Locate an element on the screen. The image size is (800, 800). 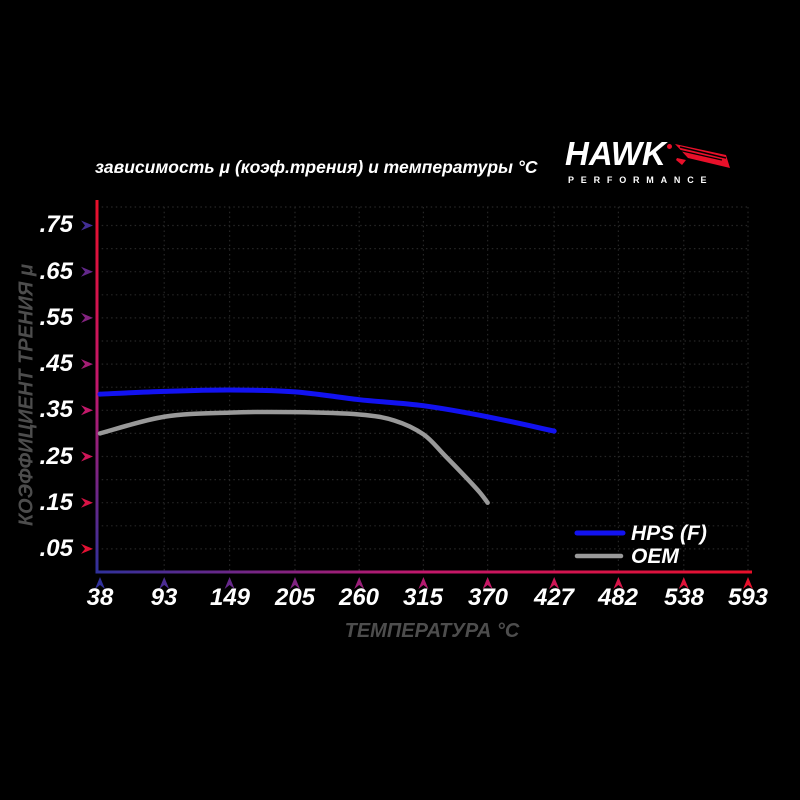
hawk-logo: HAWK PERFORMANCE is located at coordinates (665, 165).